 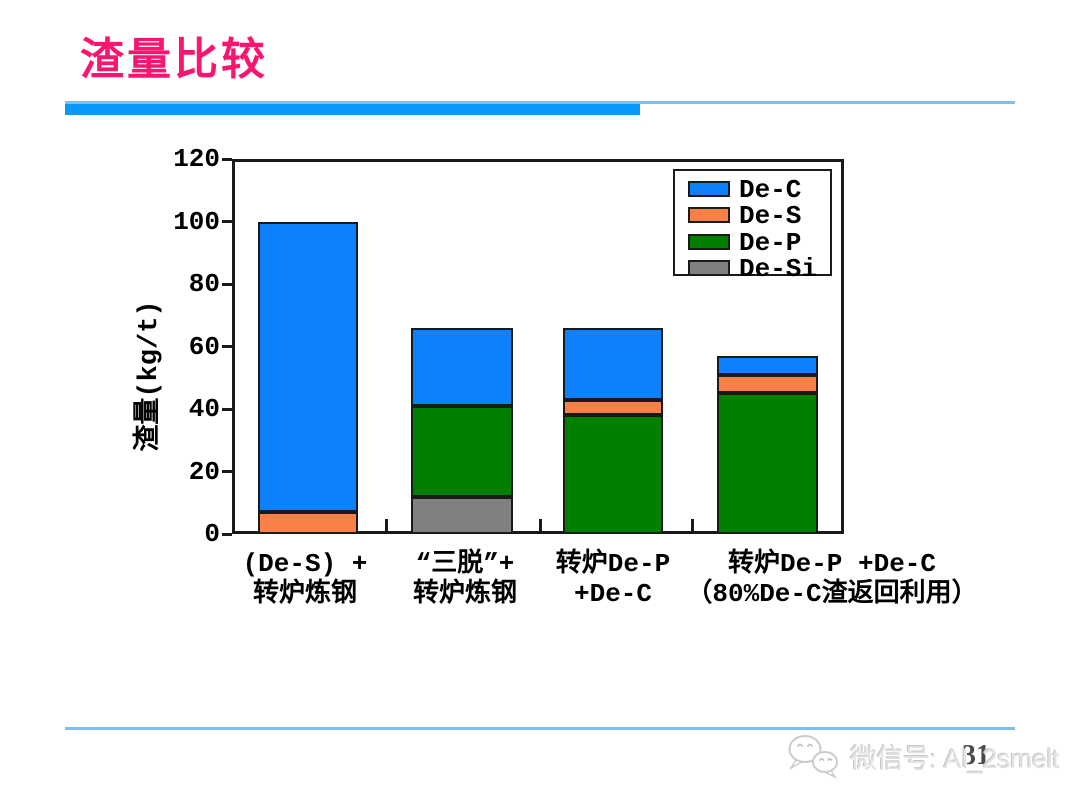 I want to click on legend-item-de-s: De-S, so click(x=752, y=216).